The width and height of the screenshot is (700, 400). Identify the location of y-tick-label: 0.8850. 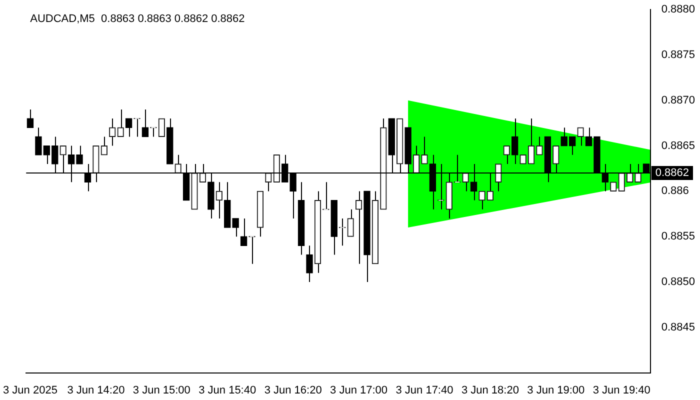
(678, 282).